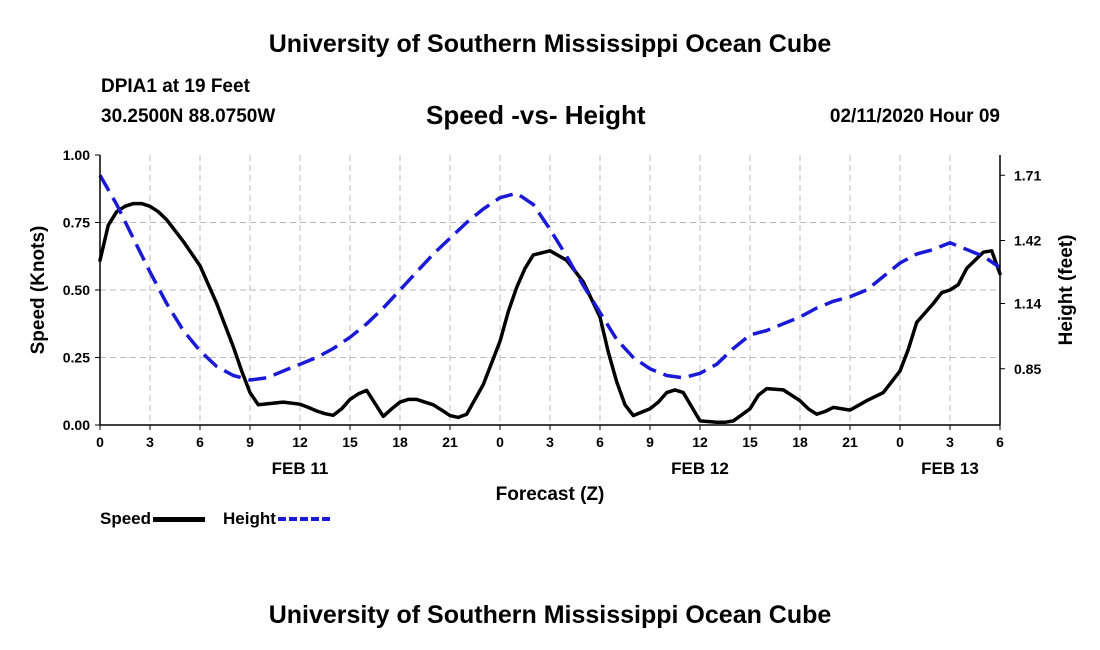 The height and width of the screenshot is (650, 1100). Describe the element at coordinates (188, 116) in the screenshot. I see `station-coordinates: 30.2500N 88.0750W` at that location.